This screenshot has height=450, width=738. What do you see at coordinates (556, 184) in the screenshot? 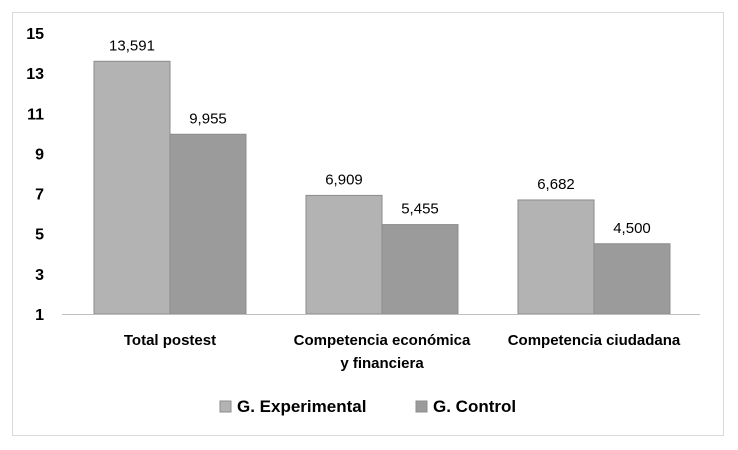
I see `data-label: 6,682` at bounding box center [556, 184].